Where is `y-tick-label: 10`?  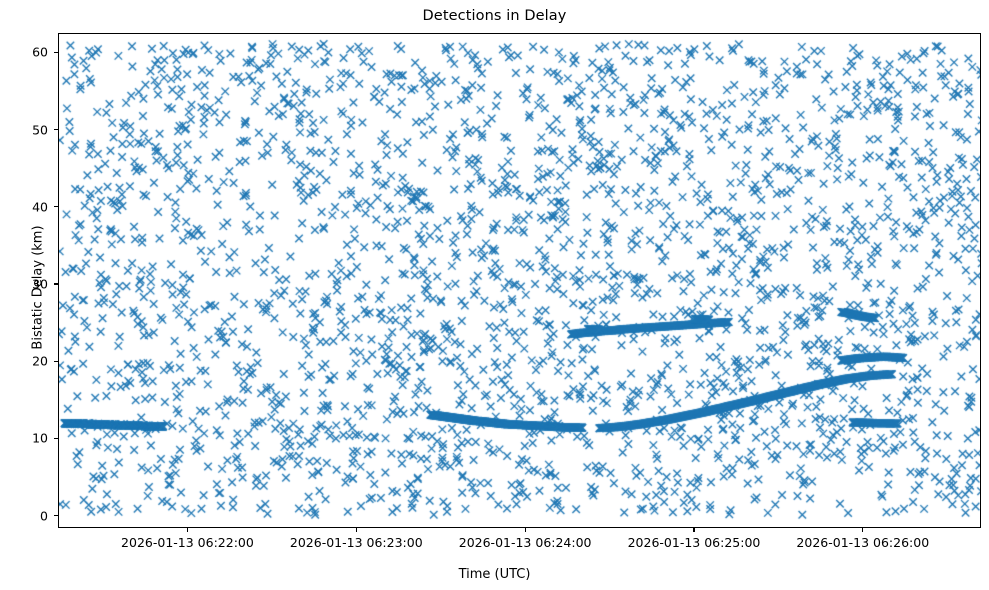 y-tick-label: 10 is located at coordinates (40, 438).